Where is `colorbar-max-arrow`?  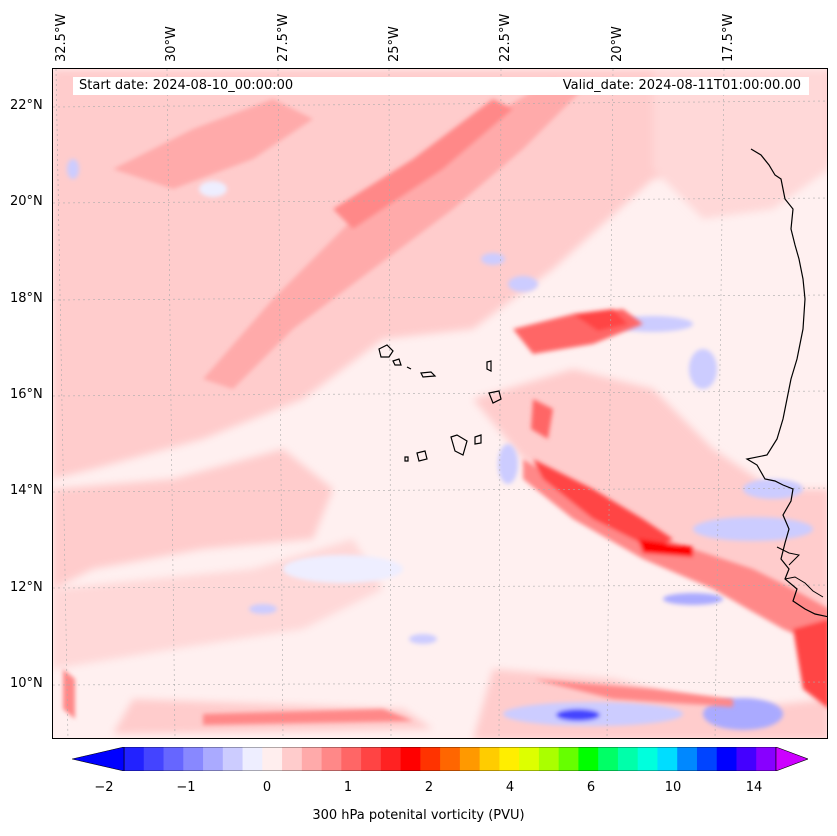 colorbar-max-arrow is located at coordinates (791, 759).